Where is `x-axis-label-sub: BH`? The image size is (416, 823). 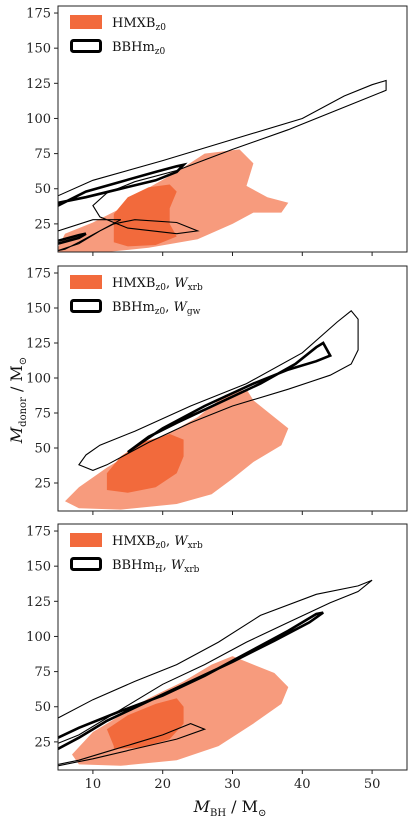 x-axis-label-sub: BH is located at coordinates (218, 813).